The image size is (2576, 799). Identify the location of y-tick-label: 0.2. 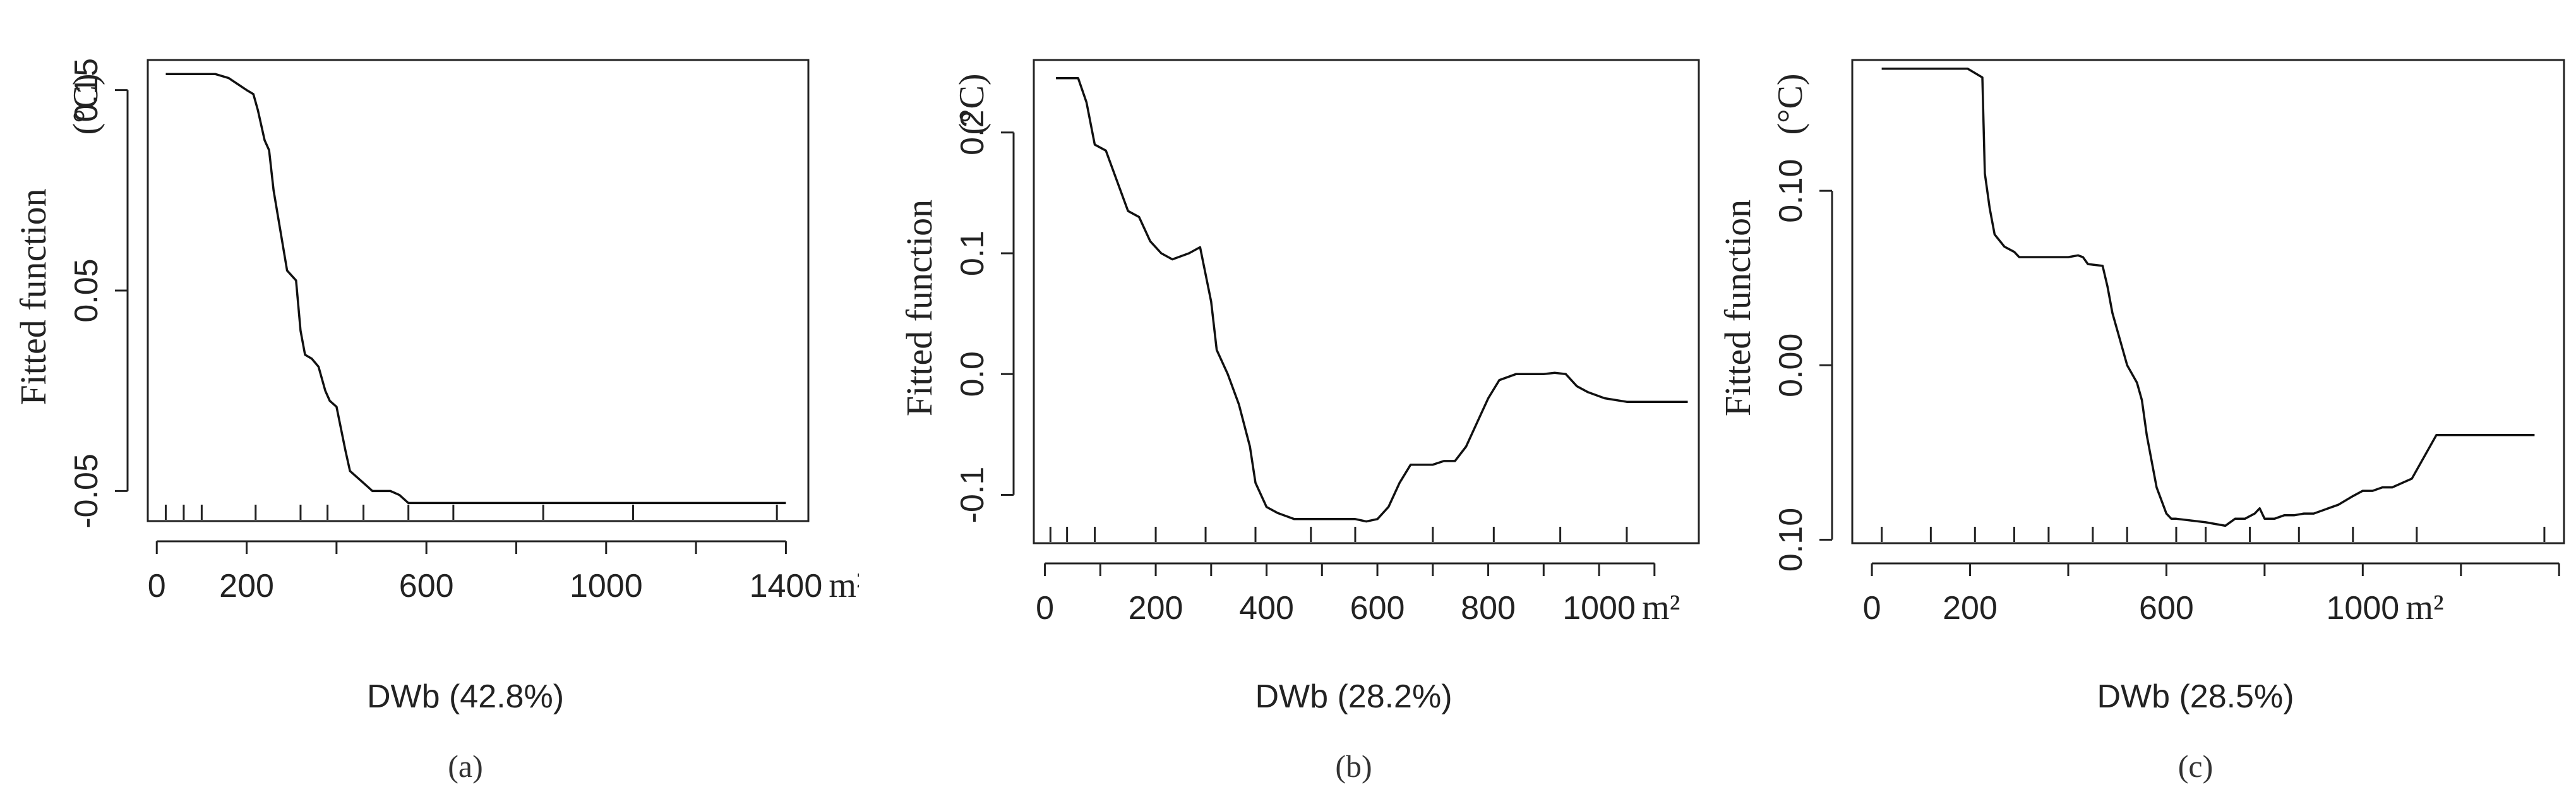
(972, 132).